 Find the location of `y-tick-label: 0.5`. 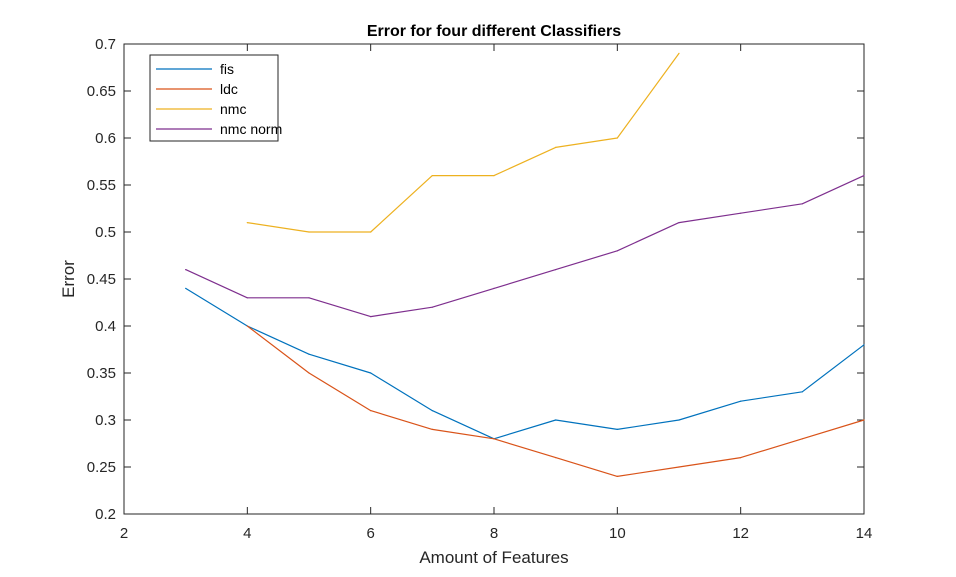

y-tick-label: 0.5 is located at coordinates (105, 232).